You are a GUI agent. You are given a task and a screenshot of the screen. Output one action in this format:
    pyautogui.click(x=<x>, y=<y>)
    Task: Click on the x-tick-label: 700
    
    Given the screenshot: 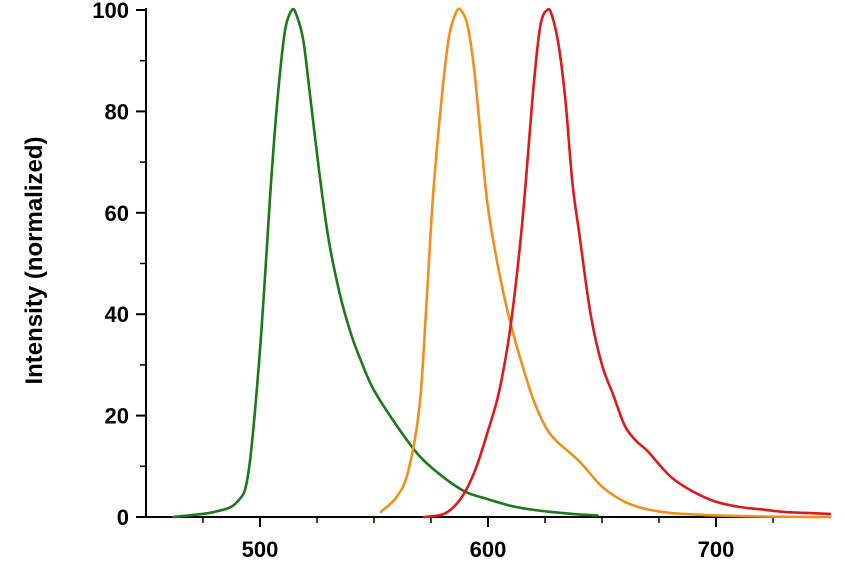 What is the action you would take?
    pyautogui.click(x=716, y=549)
    